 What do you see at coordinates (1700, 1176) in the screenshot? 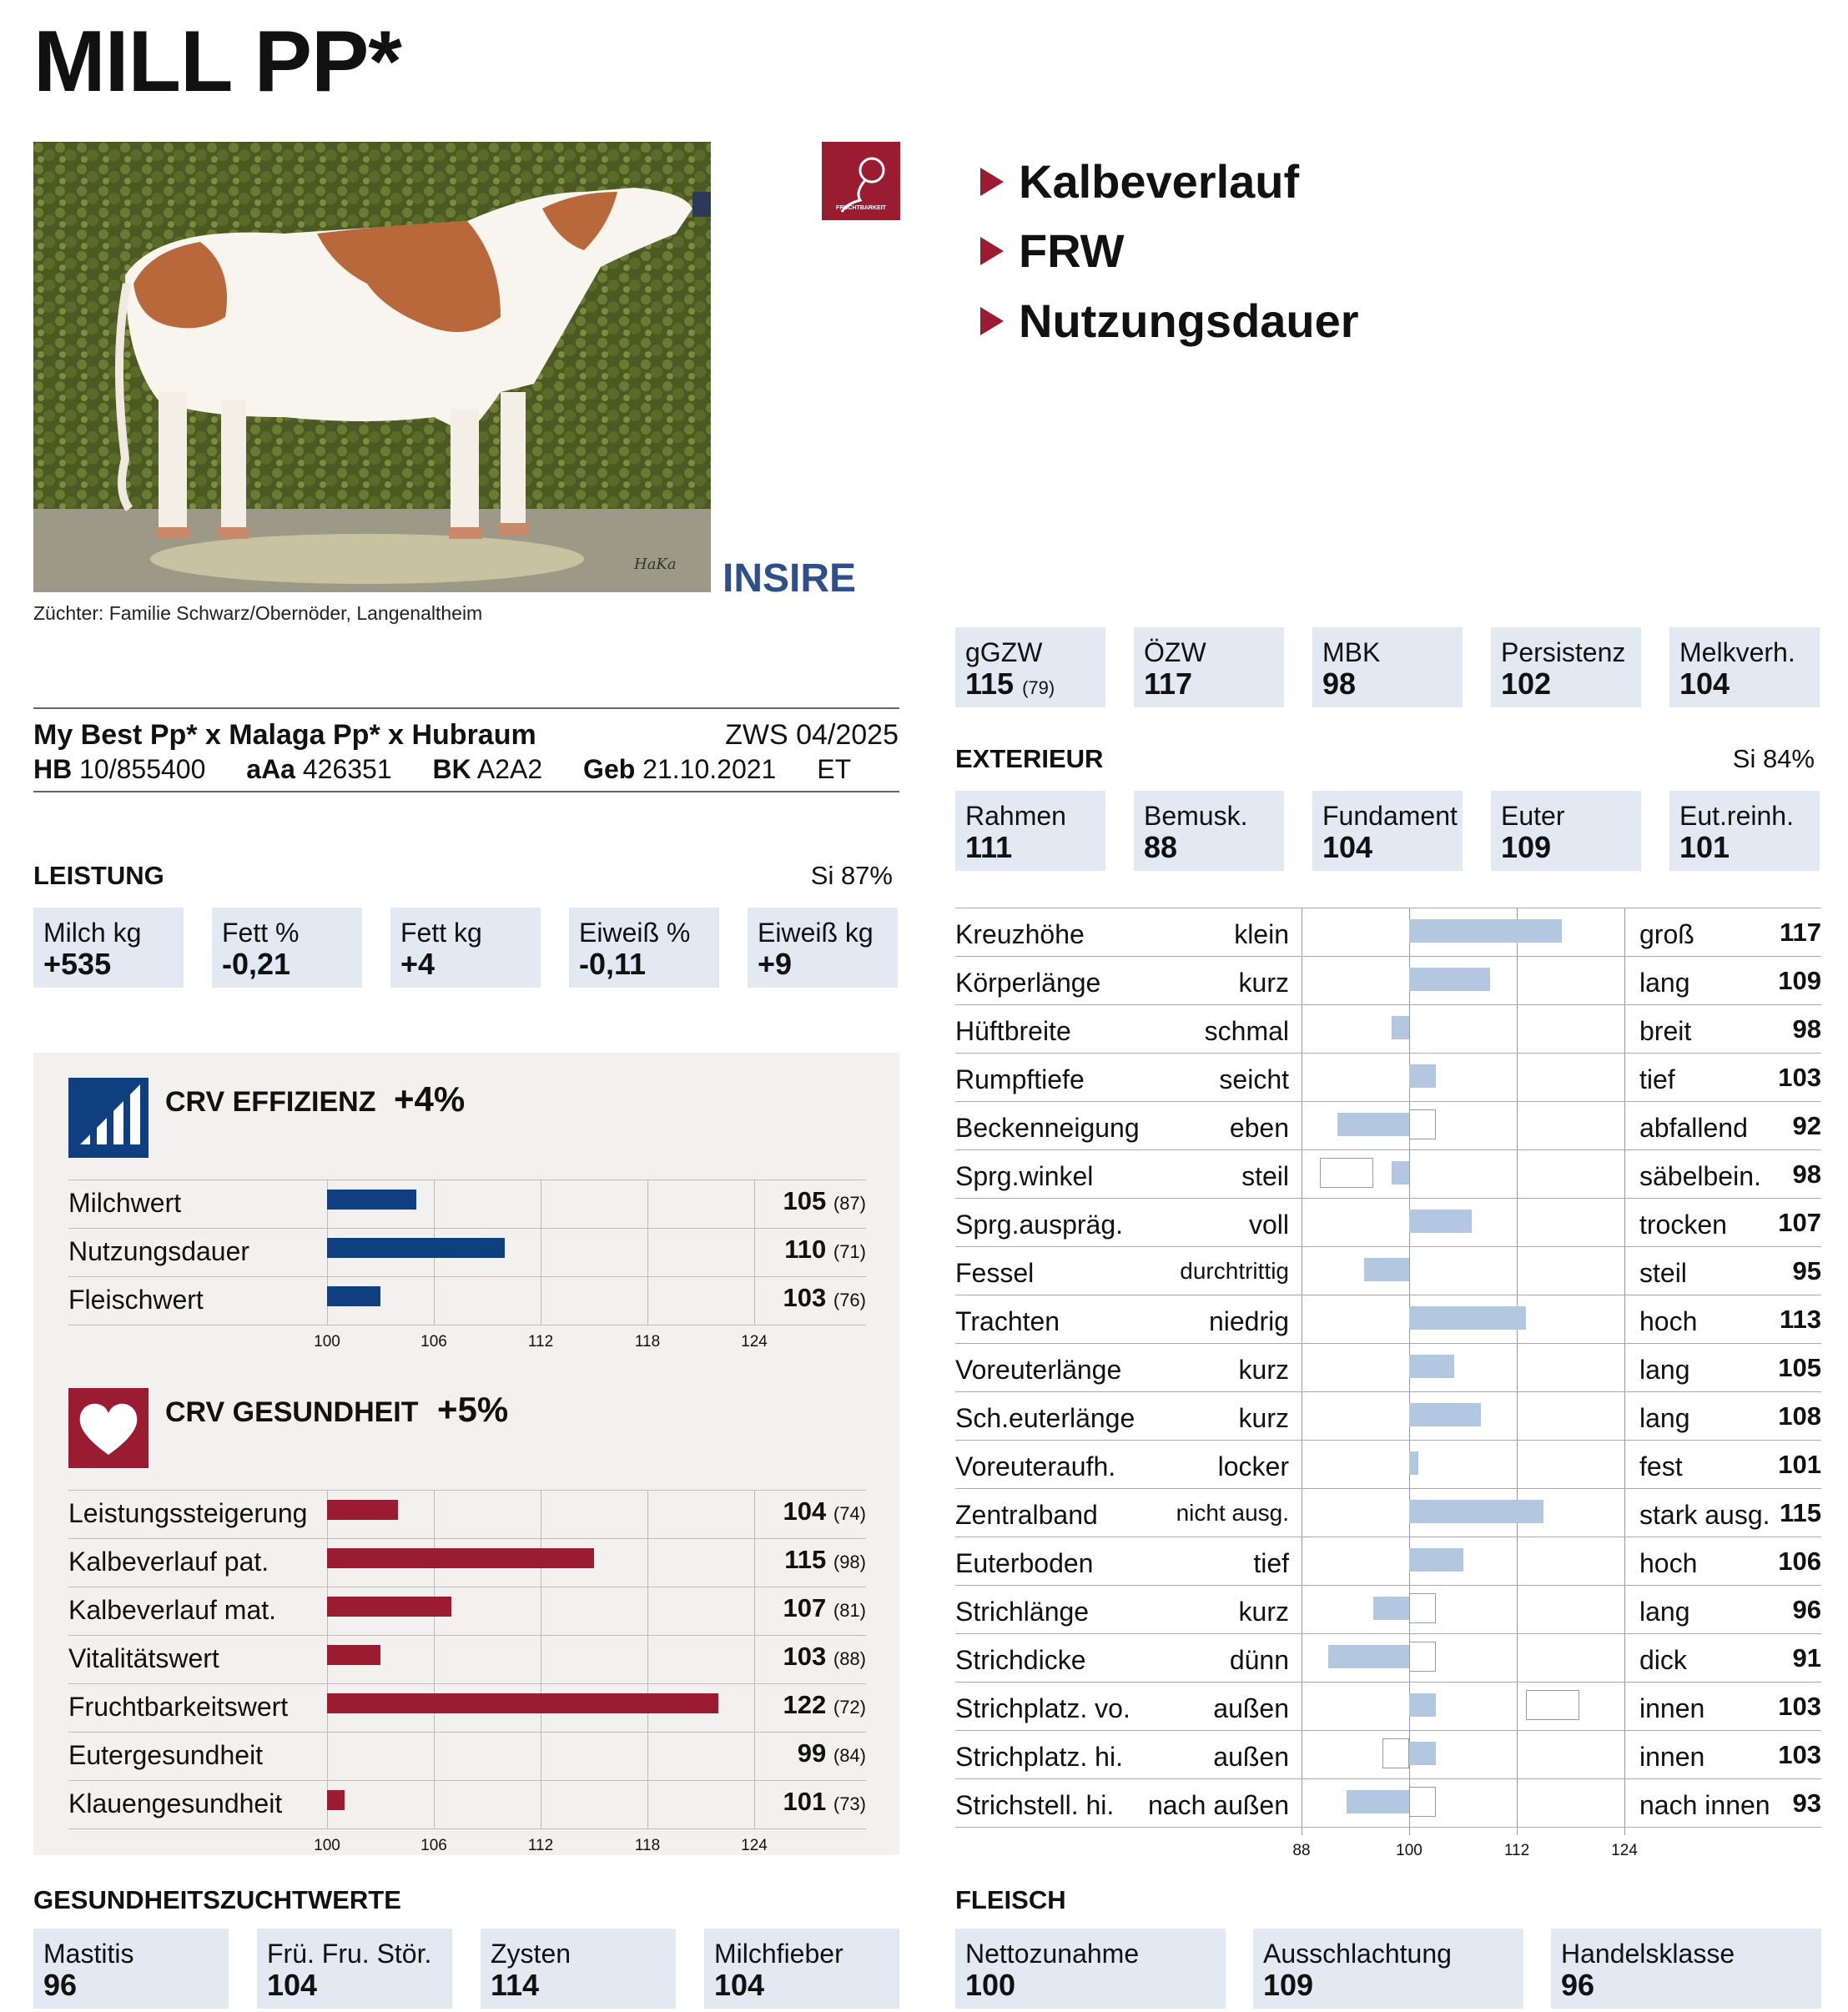
I see `trait-high-label: säbelbein.` at bounding box center [1700, 1176].